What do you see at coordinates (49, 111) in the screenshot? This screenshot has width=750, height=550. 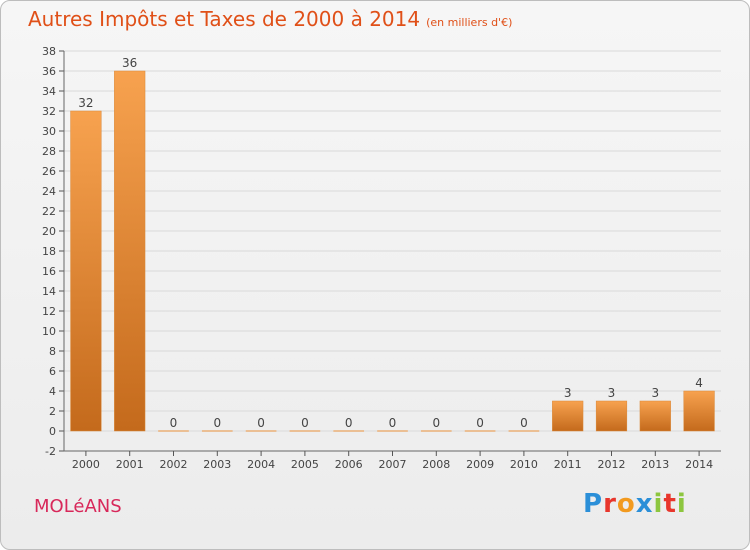 I see `y-tick-label: 32` at bounding box center [49, 111].